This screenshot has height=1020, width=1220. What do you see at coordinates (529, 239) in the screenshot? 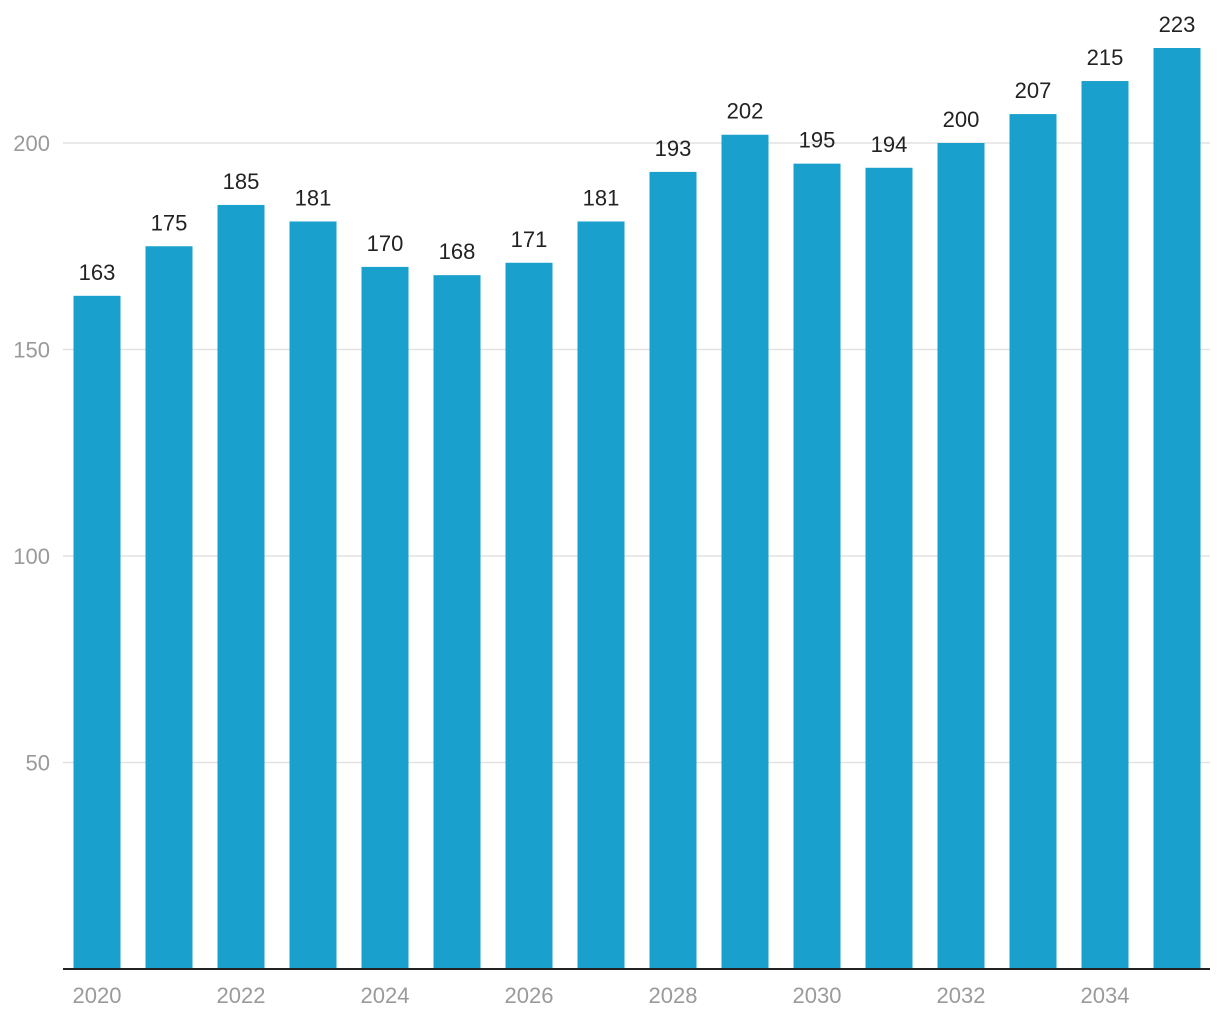
I see `data-label-2026: 171` at bounding box center [529, 239].